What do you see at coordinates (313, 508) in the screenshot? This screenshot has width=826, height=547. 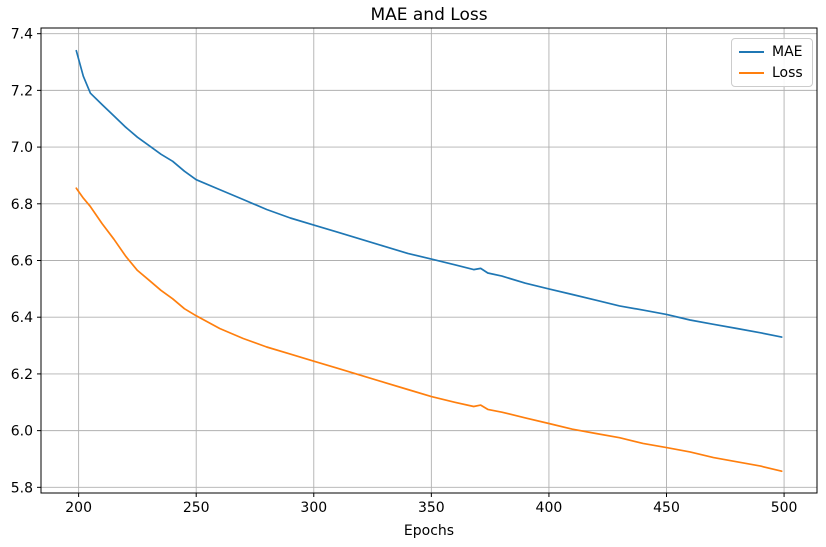 I see `x-tick-label: 300` at bounding box center [313, 508].